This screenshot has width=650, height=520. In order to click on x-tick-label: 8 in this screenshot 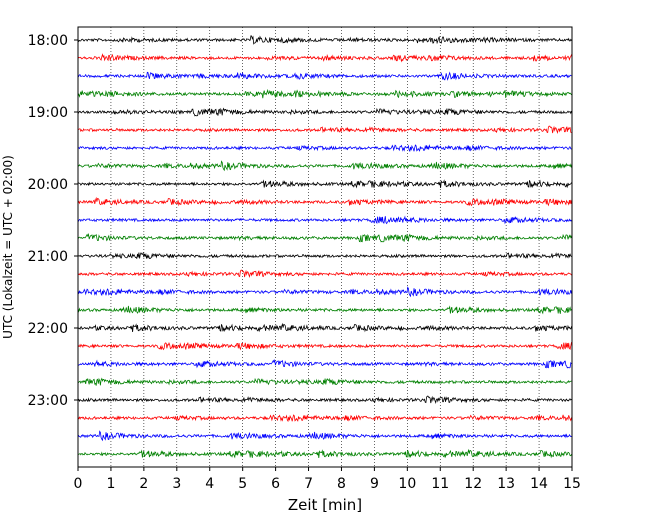, I will do `click(341, 484)`.